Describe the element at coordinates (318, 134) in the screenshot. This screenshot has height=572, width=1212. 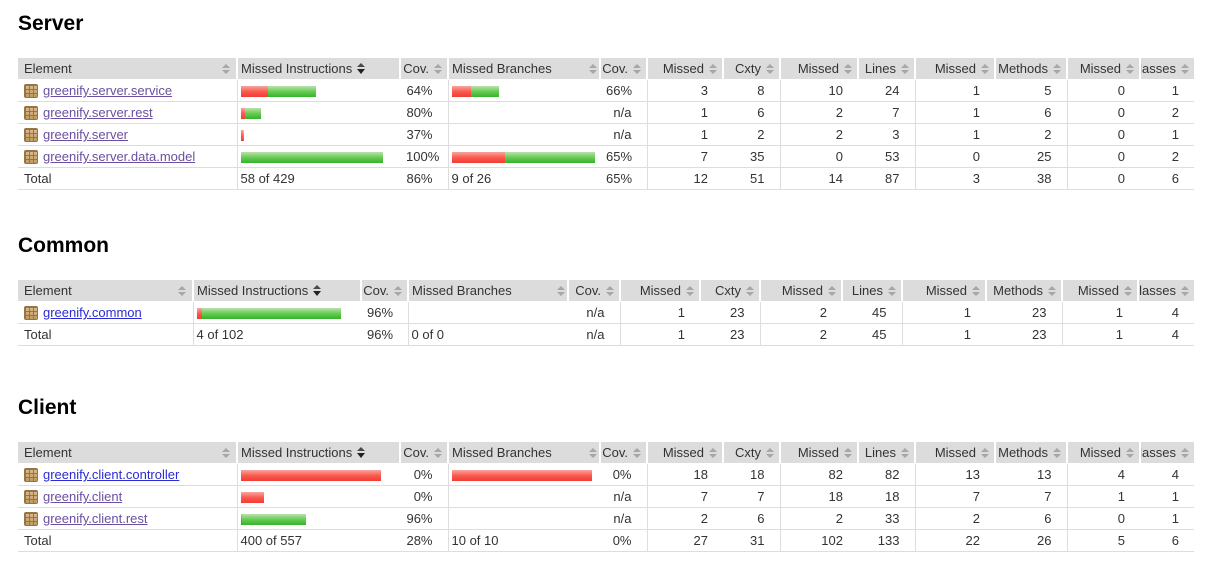
I see `missed-instructions-bar` at that location.